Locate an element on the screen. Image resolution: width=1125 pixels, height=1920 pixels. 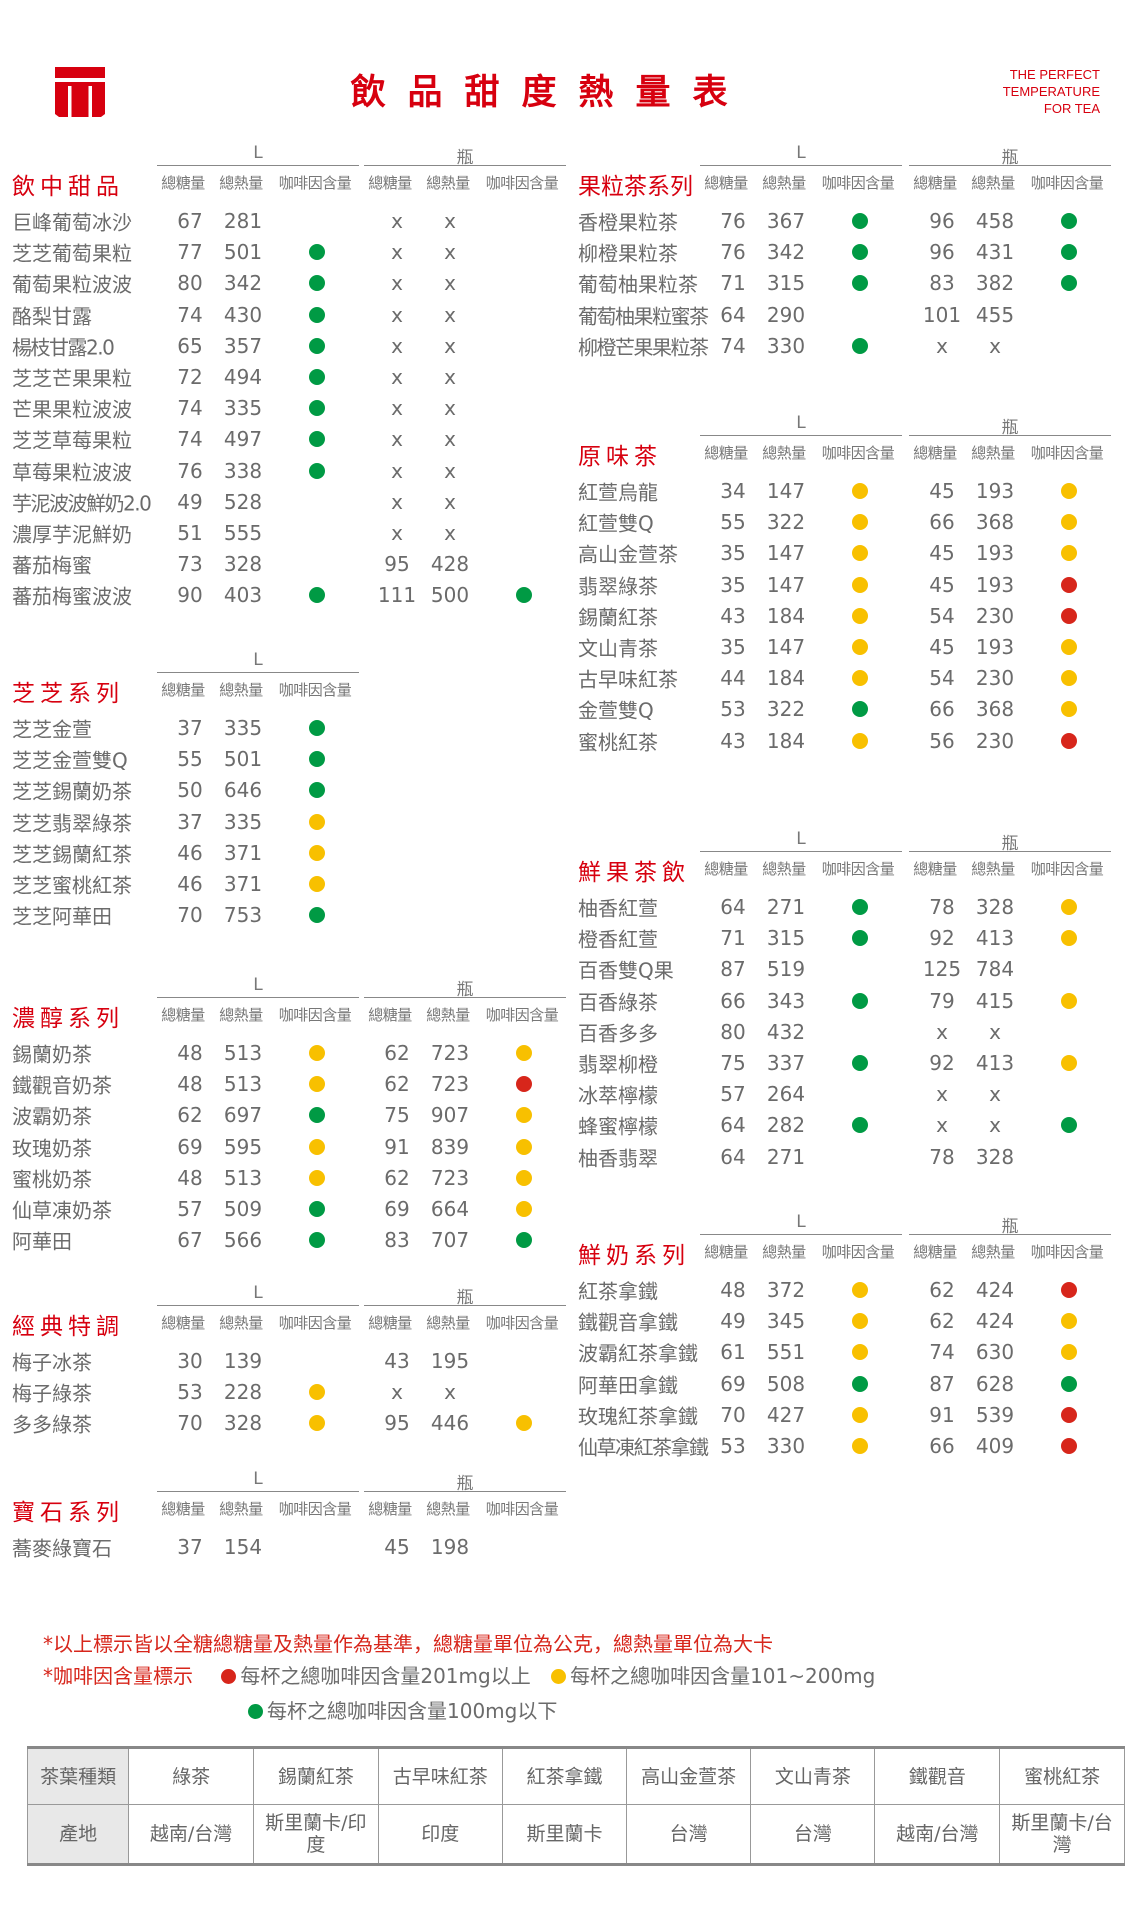
calories-value: 372 is located at coordinates (786, 1290).